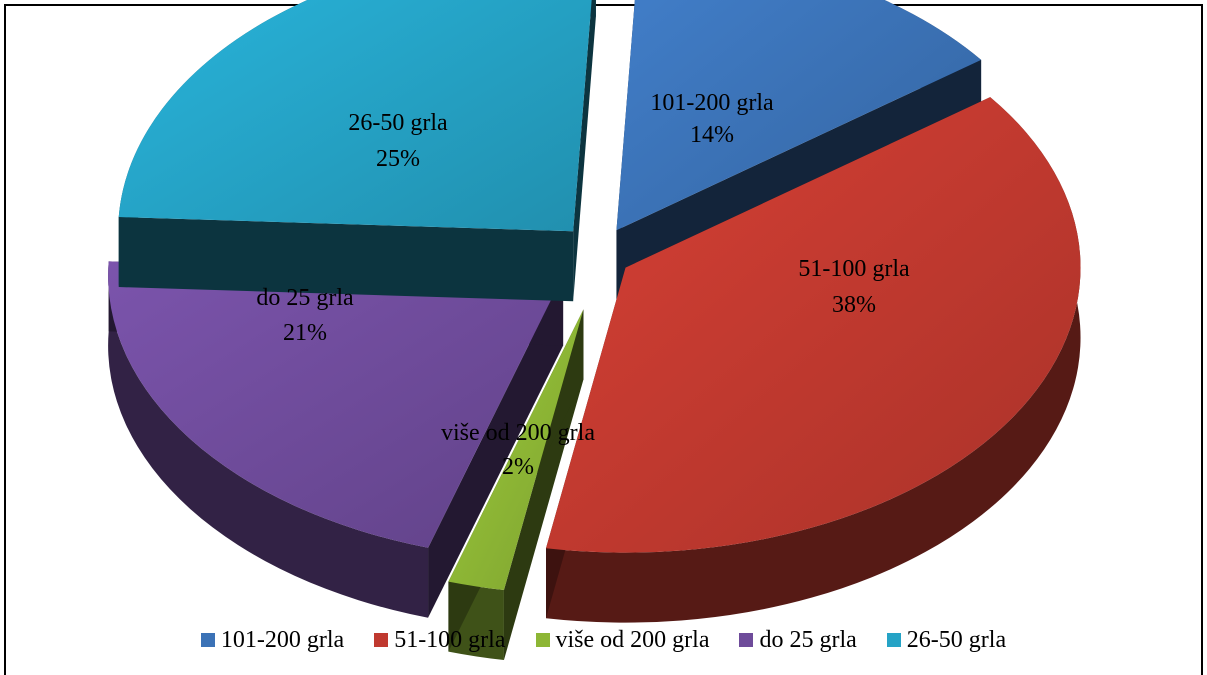 Image resolution: width=1207 pixels, height=675 pixels. Describe the element at coordinates (854, 305) in the screenshot. I see `slice-1-percent: 38%` at that location.